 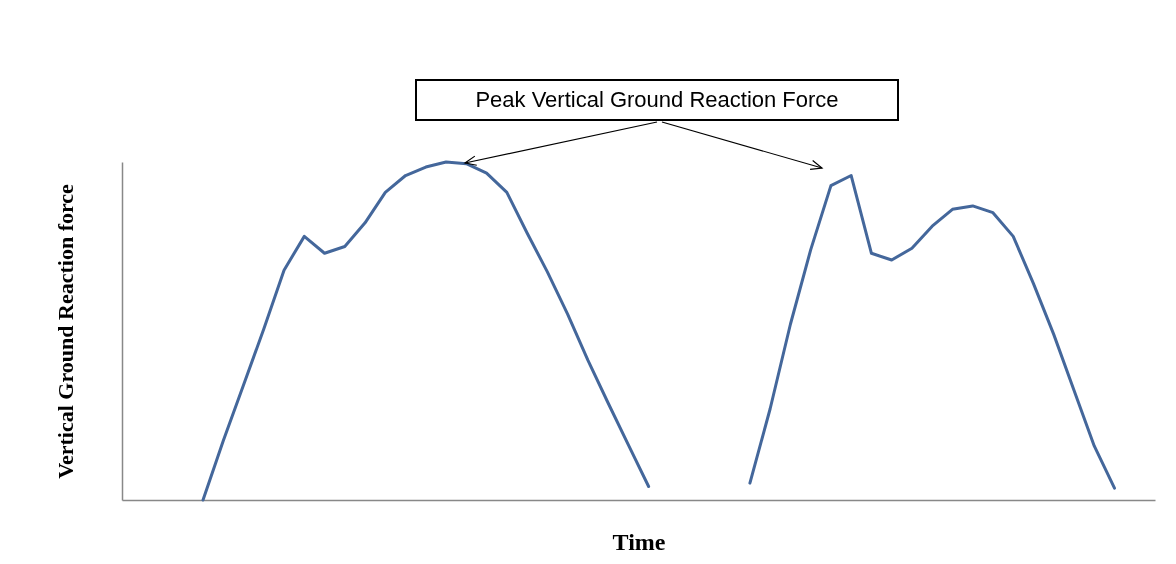 I want to click on y-axis-title: Vertical Ground Reaction force, so click(x=65, y=331).